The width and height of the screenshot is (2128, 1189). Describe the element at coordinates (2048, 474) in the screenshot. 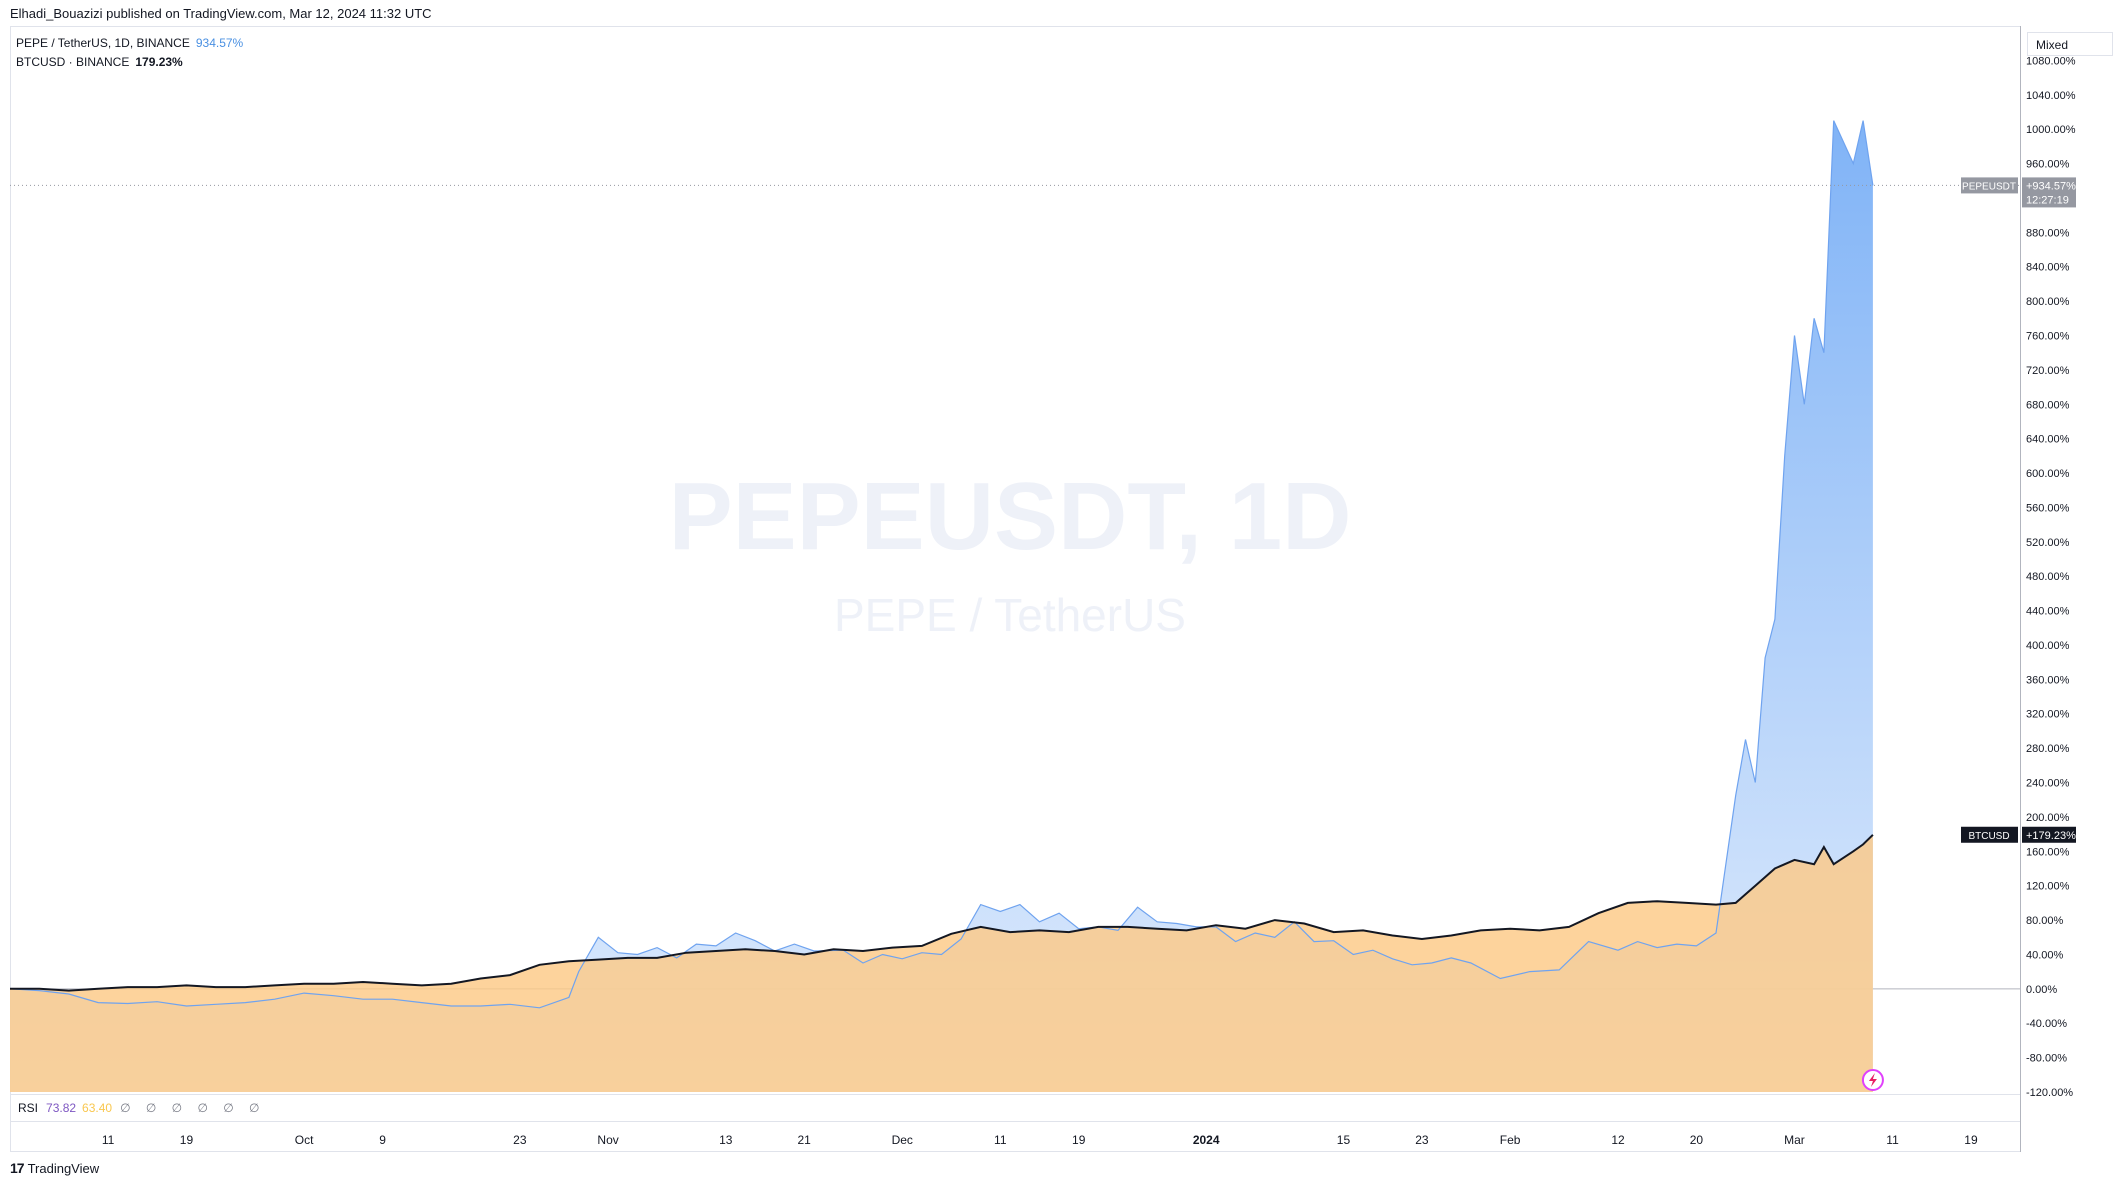

I see `y-tick-label: 600.00%` at that location.